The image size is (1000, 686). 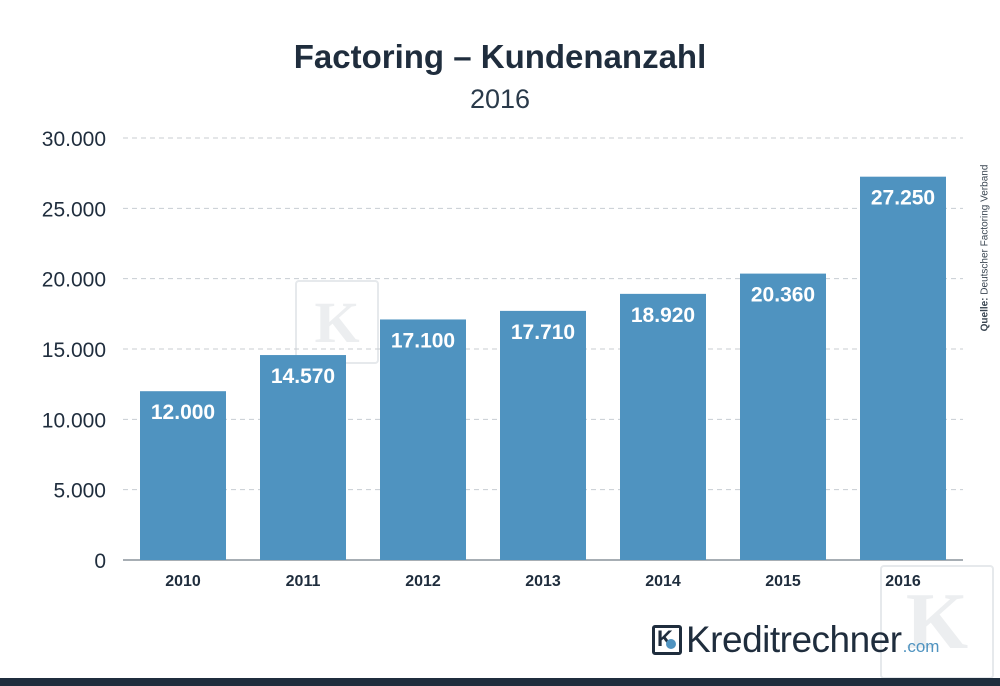 I want to click on watermark-logo: K, so click(x=337, y=322).